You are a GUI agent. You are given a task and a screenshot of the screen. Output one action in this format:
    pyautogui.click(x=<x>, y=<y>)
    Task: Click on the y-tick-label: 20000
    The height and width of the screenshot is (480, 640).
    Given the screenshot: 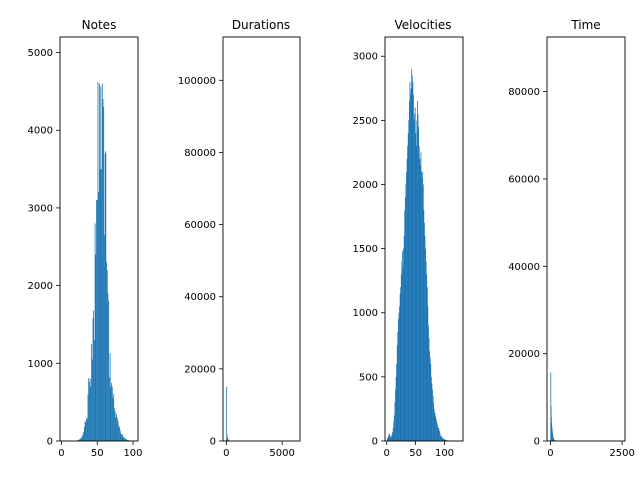 What is the action you would take?
    pyautogui.click(x=524, y=354)
    